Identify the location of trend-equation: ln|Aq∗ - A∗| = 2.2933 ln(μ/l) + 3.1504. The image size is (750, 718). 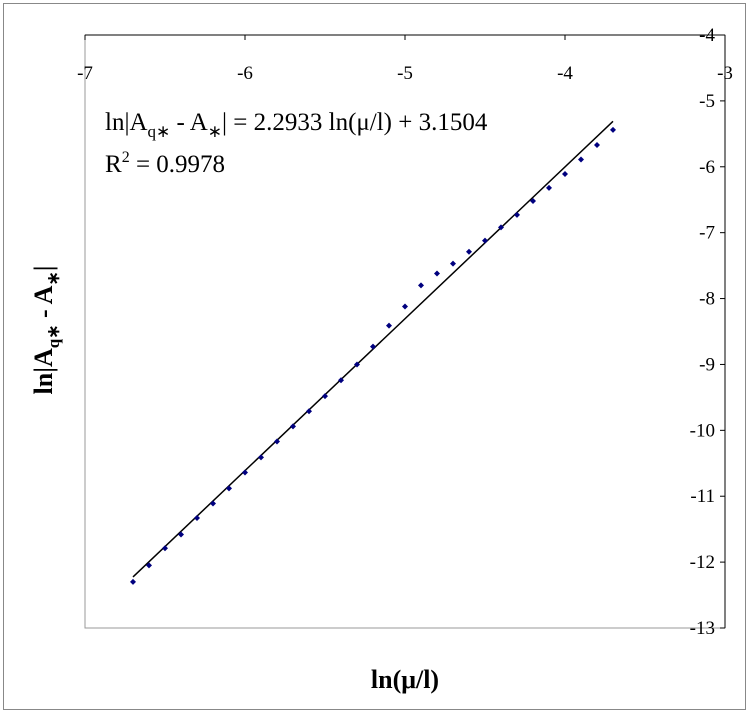
(296, 125).